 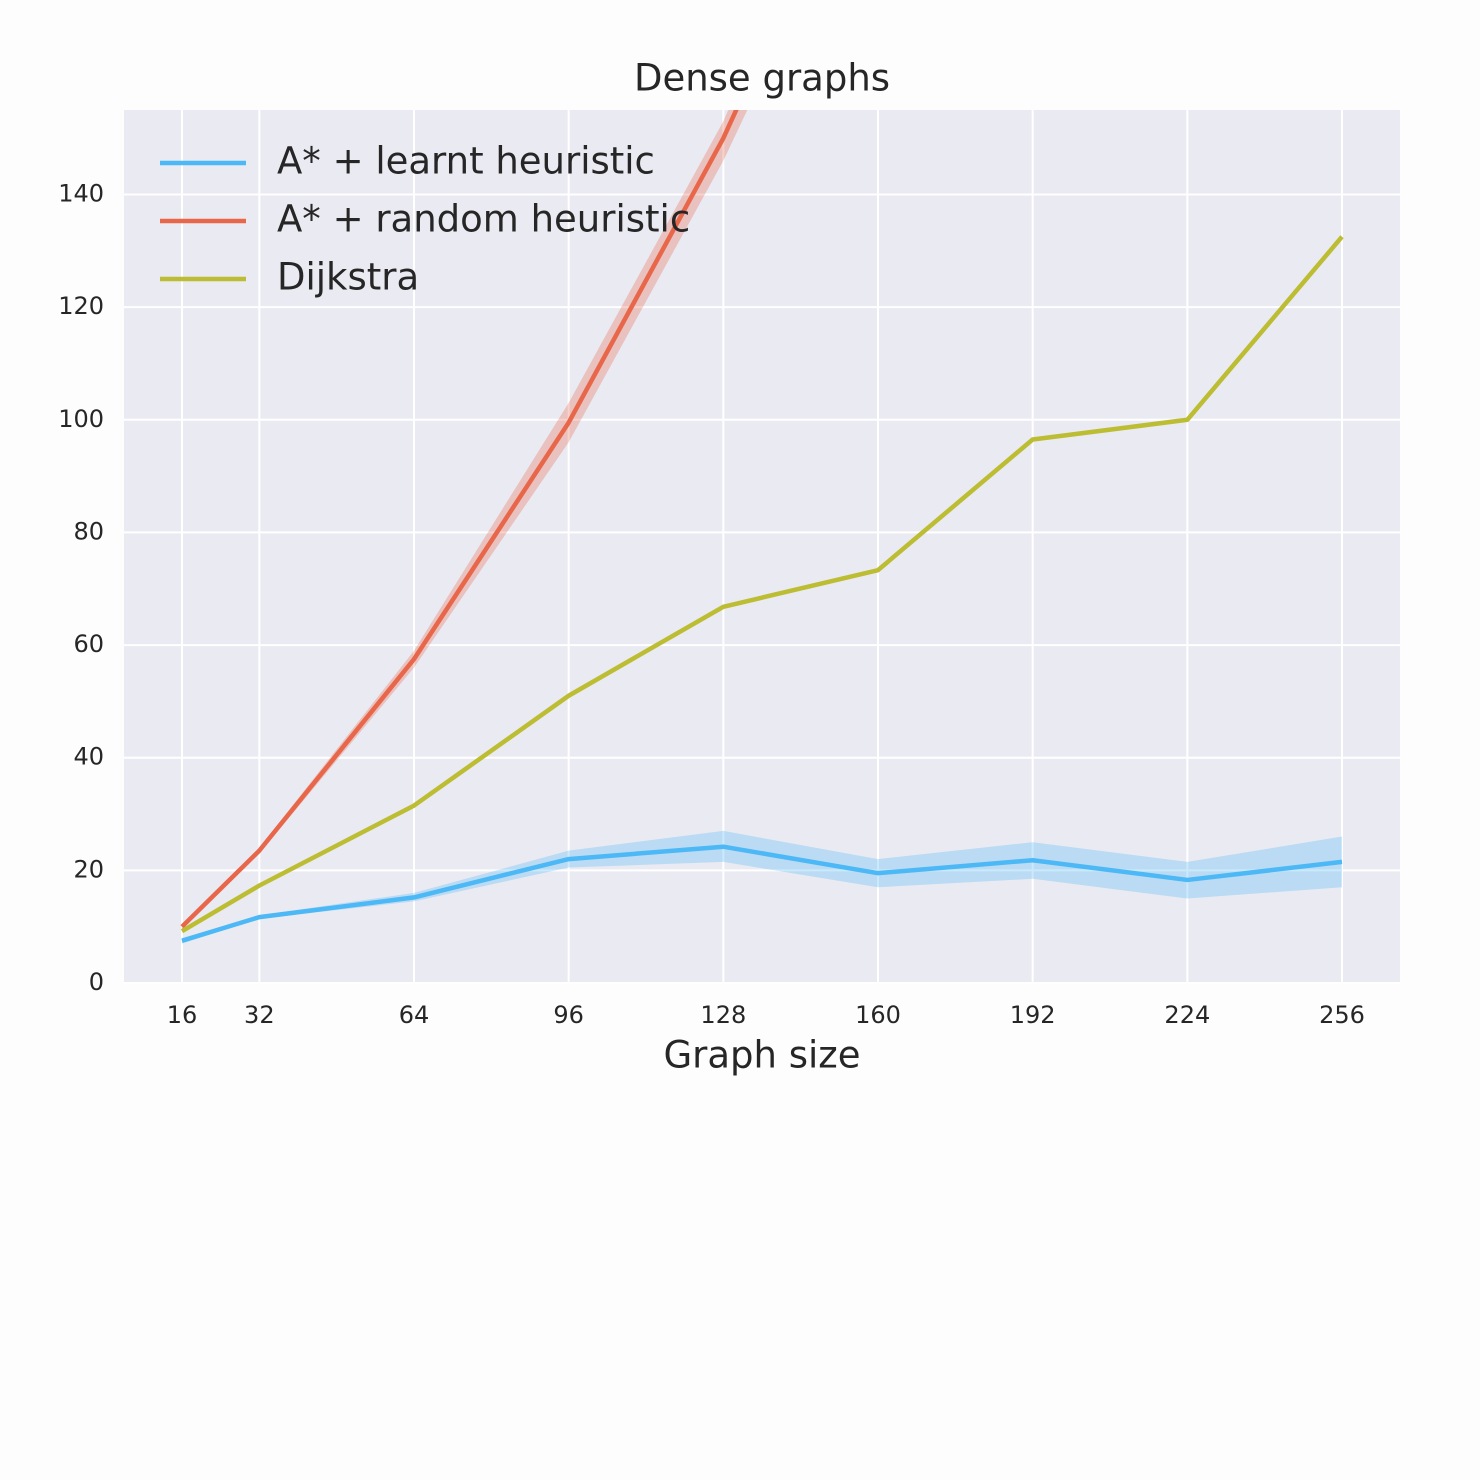 What do you see at coordinates (348, 277) in the screenshot?
I see `legend-label: Dijkstra` at bounding box center [348, 277].